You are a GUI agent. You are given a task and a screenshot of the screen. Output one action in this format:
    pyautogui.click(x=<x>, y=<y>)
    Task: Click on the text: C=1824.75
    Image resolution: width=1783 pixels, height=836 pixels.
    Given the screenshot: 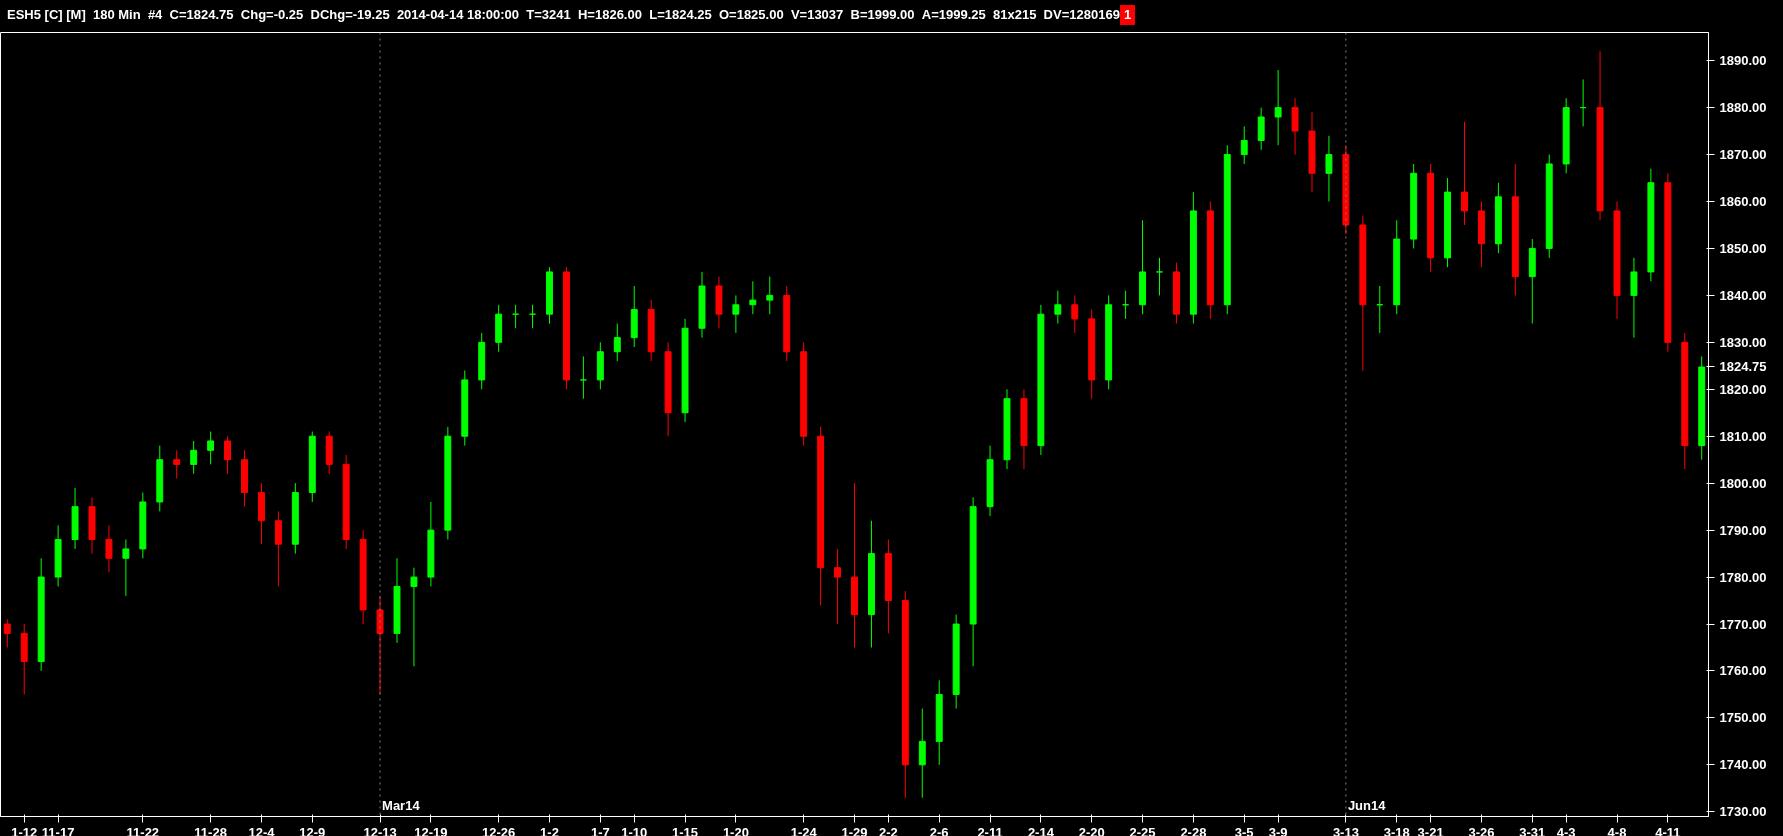 What is the action you would take?
    pyautogui.click(x=201, y=14)
    